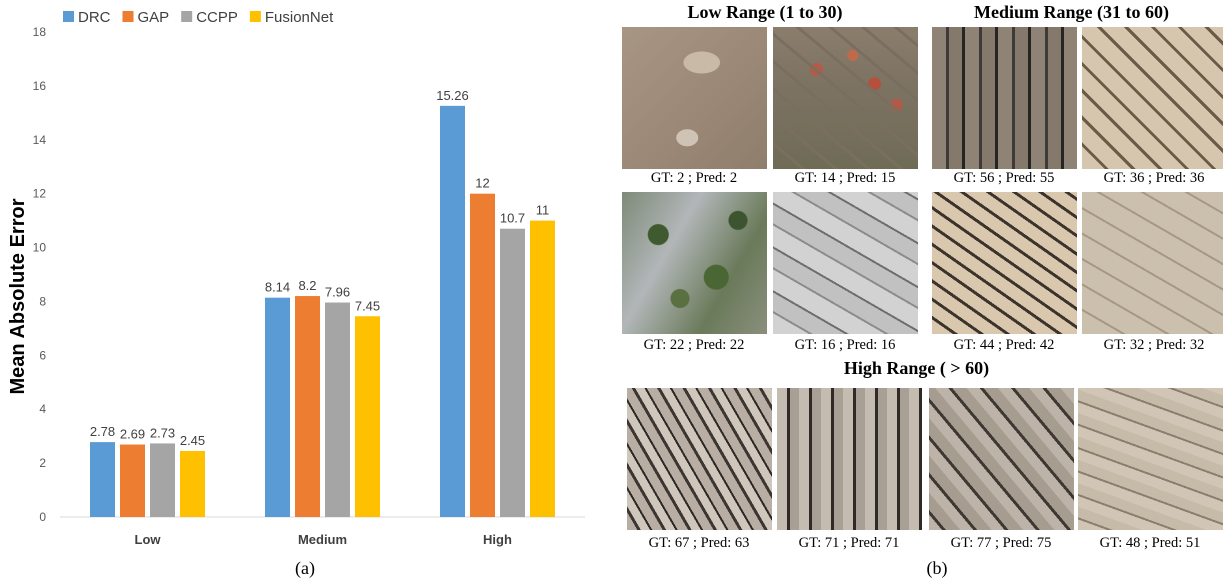 This screenshot has width=1223, height=583. I want to click on bar-drc-low, so click(102, 479).